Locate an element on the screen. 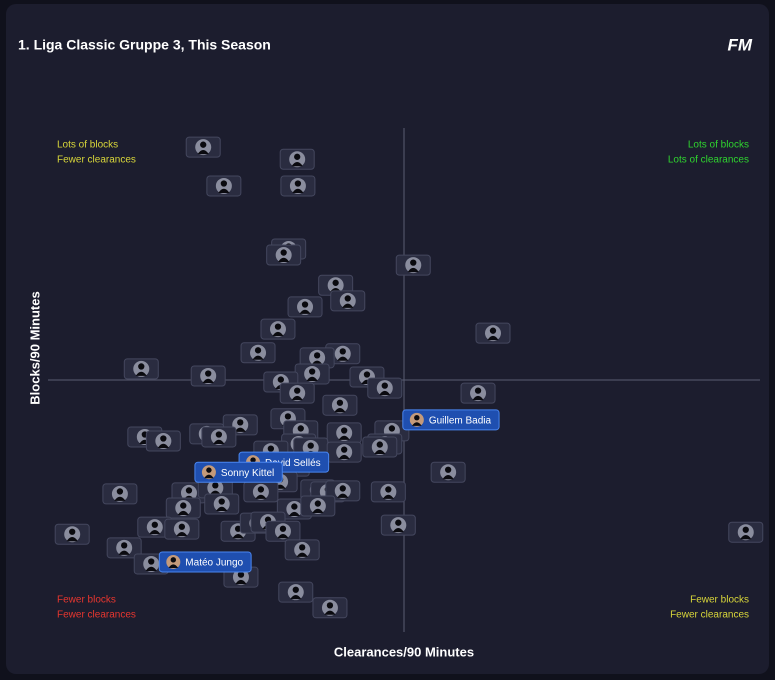 The height and width of the screenshot is (680, 775). labeled-player: Matéo Jungo is located at coordinates (205, 562).